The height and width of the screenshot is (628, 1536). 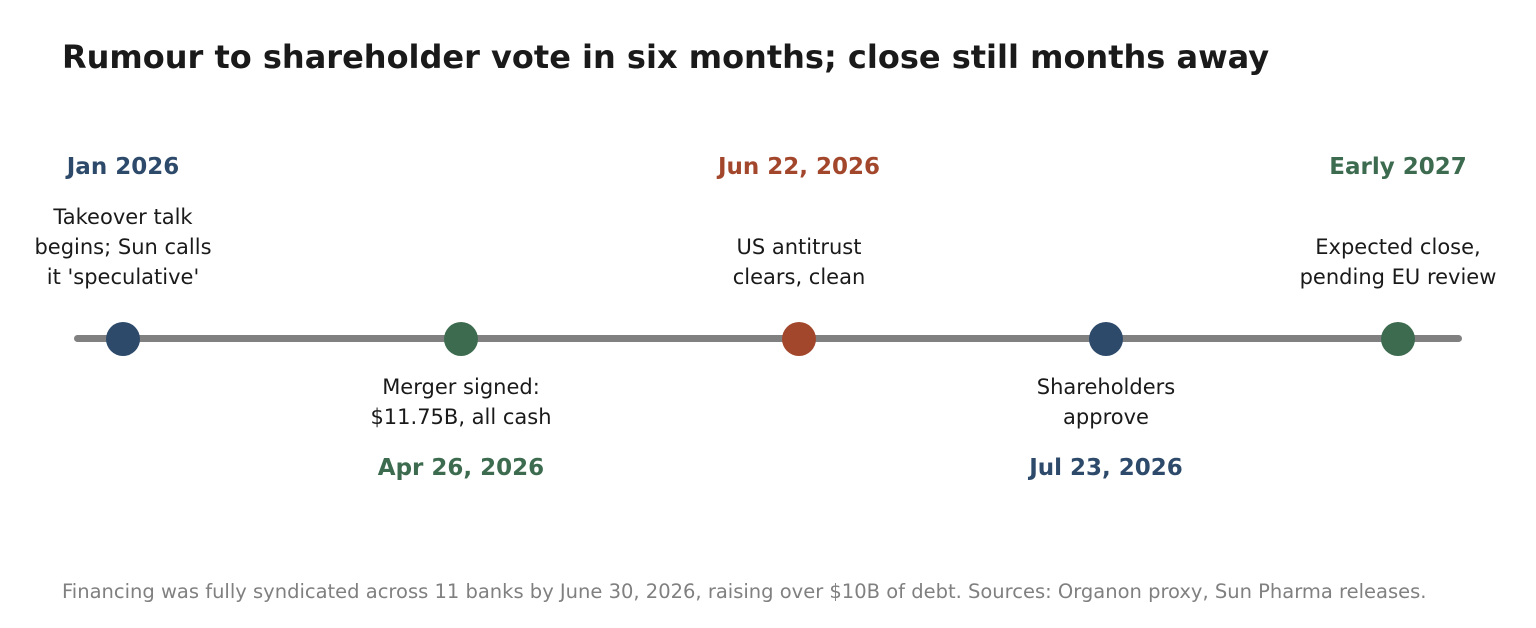 I want to click on event-date: Early 2027, so click(x=1398, y=167).